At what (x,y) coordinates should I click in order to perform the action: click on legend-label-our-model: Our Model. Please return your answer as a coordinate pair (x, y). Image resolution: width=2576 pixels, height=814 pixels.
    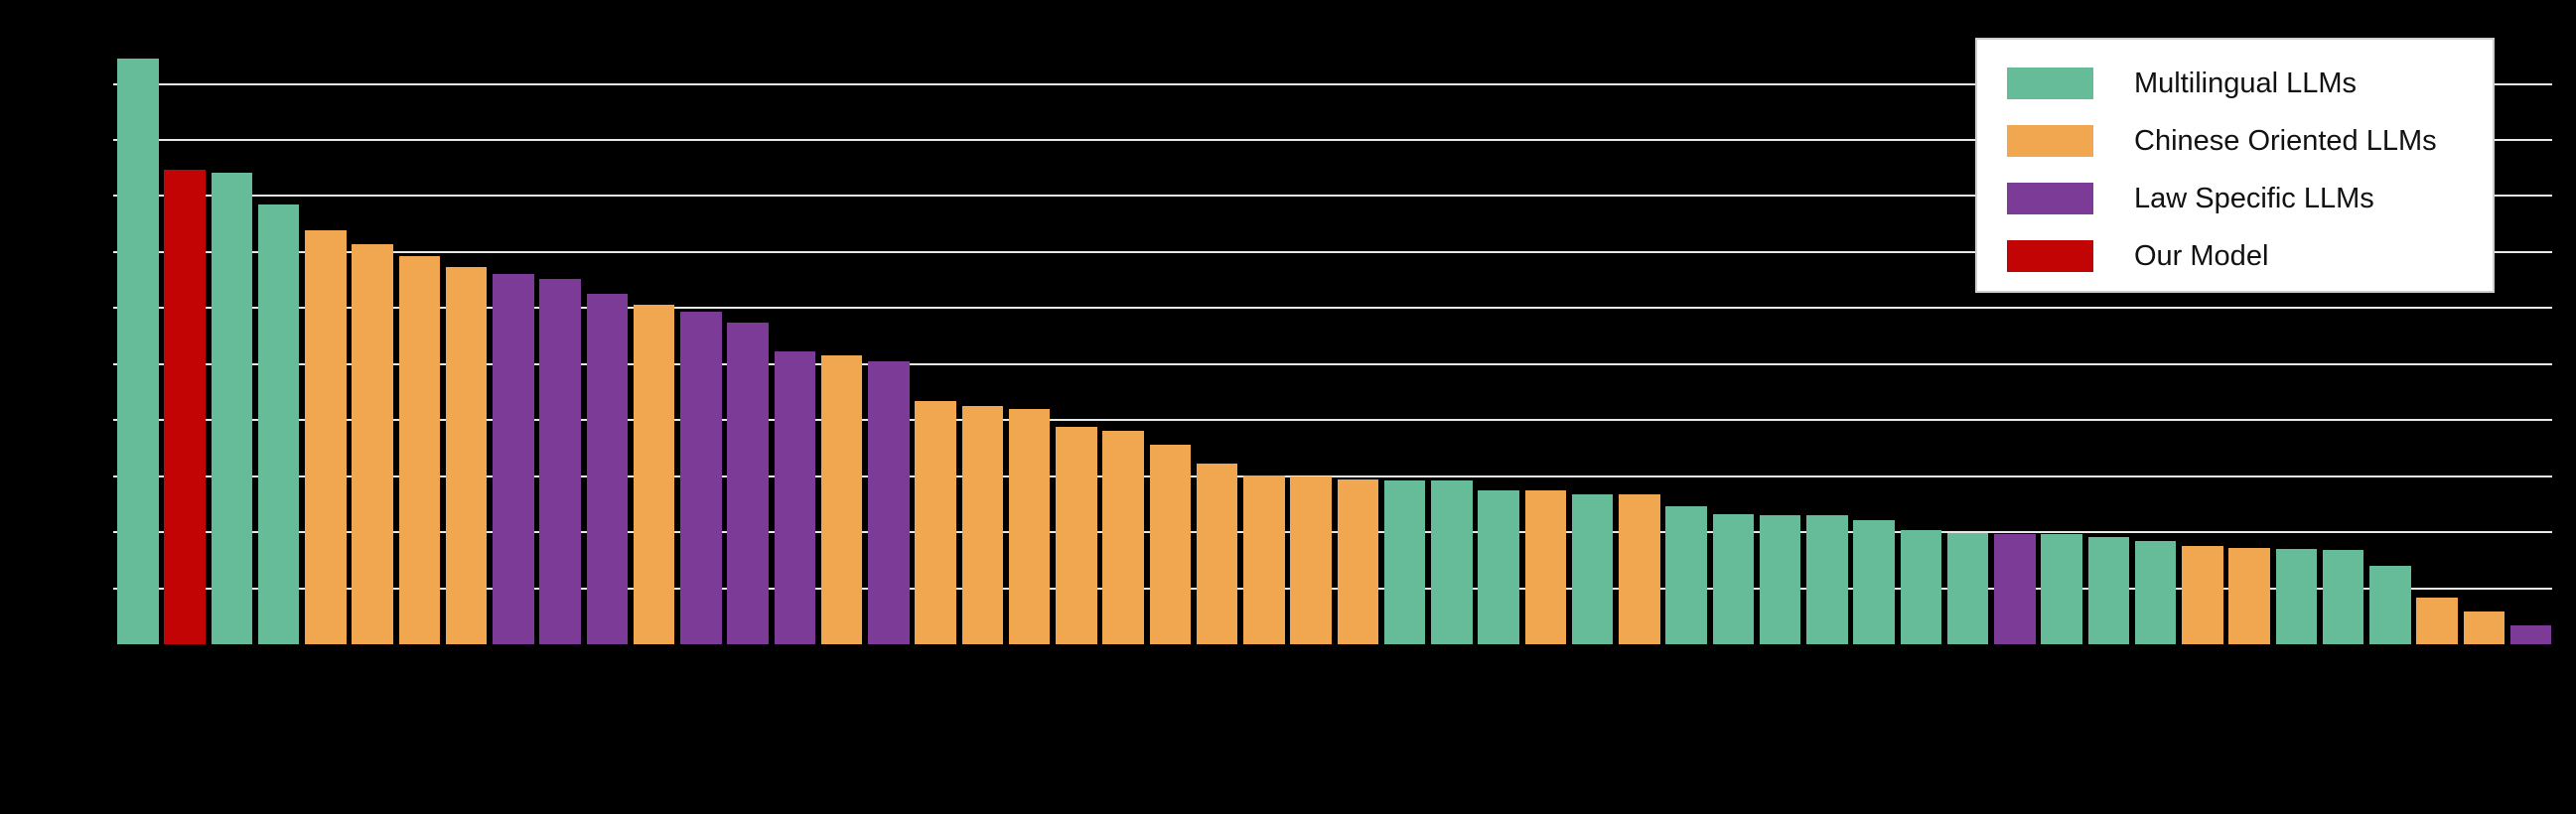
    Looking at the image, I should click on (2202, 256).